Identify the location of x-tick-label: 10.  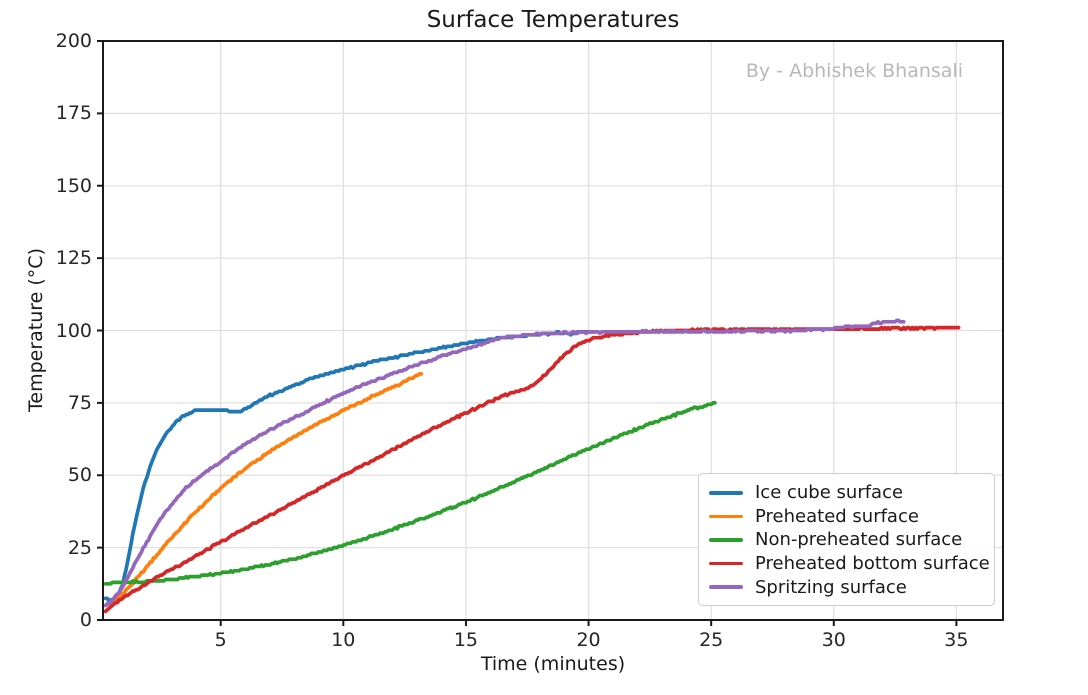
(343, 640).